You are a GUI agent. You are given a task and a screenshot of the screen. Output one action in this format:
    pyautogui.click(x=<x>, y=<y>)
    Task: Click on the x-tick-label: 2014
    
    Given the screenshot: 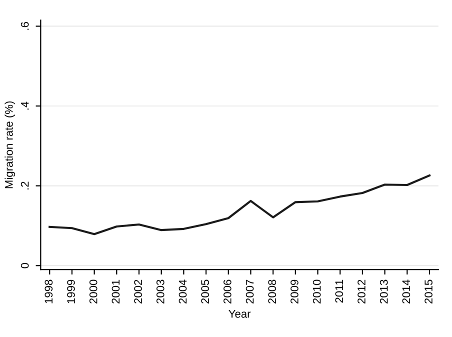 What is the action you would take?
    pyautogui.click(x=406, y=292)
    